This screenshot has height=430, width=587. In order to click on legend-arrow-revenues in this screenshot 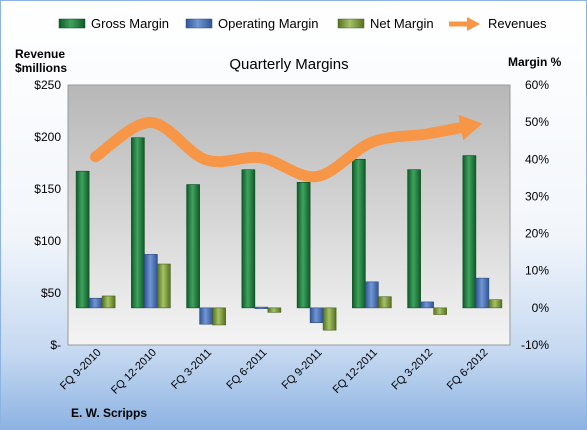, I will do `click(464, 24)`.